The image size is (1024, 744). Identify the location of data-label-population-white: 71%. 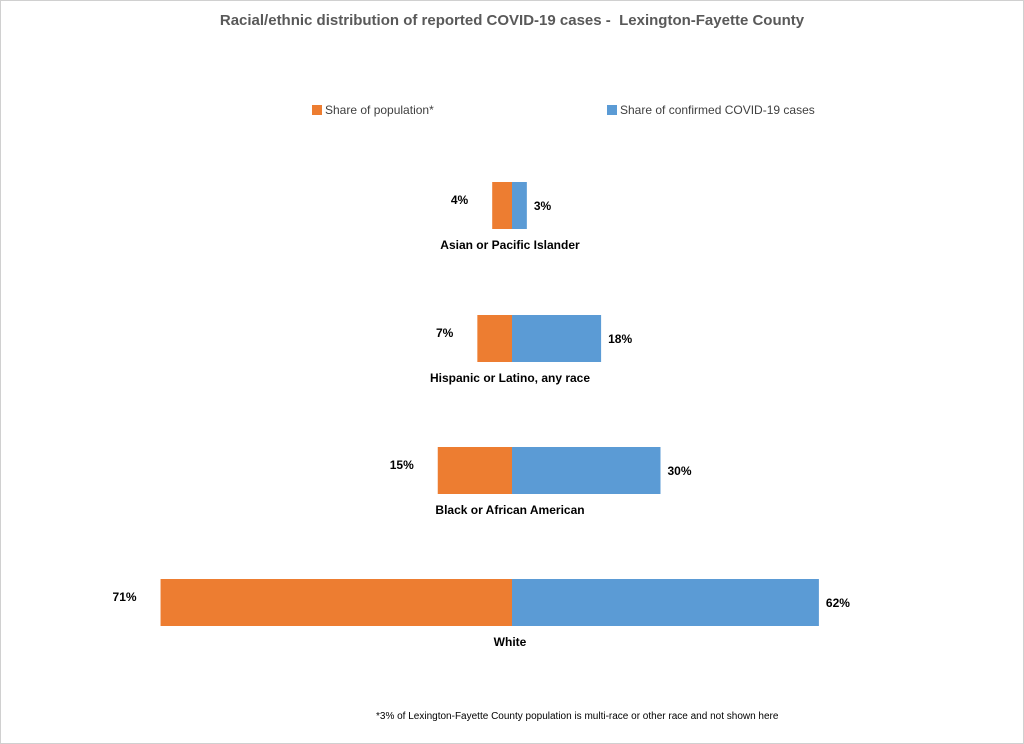
(125, 597).